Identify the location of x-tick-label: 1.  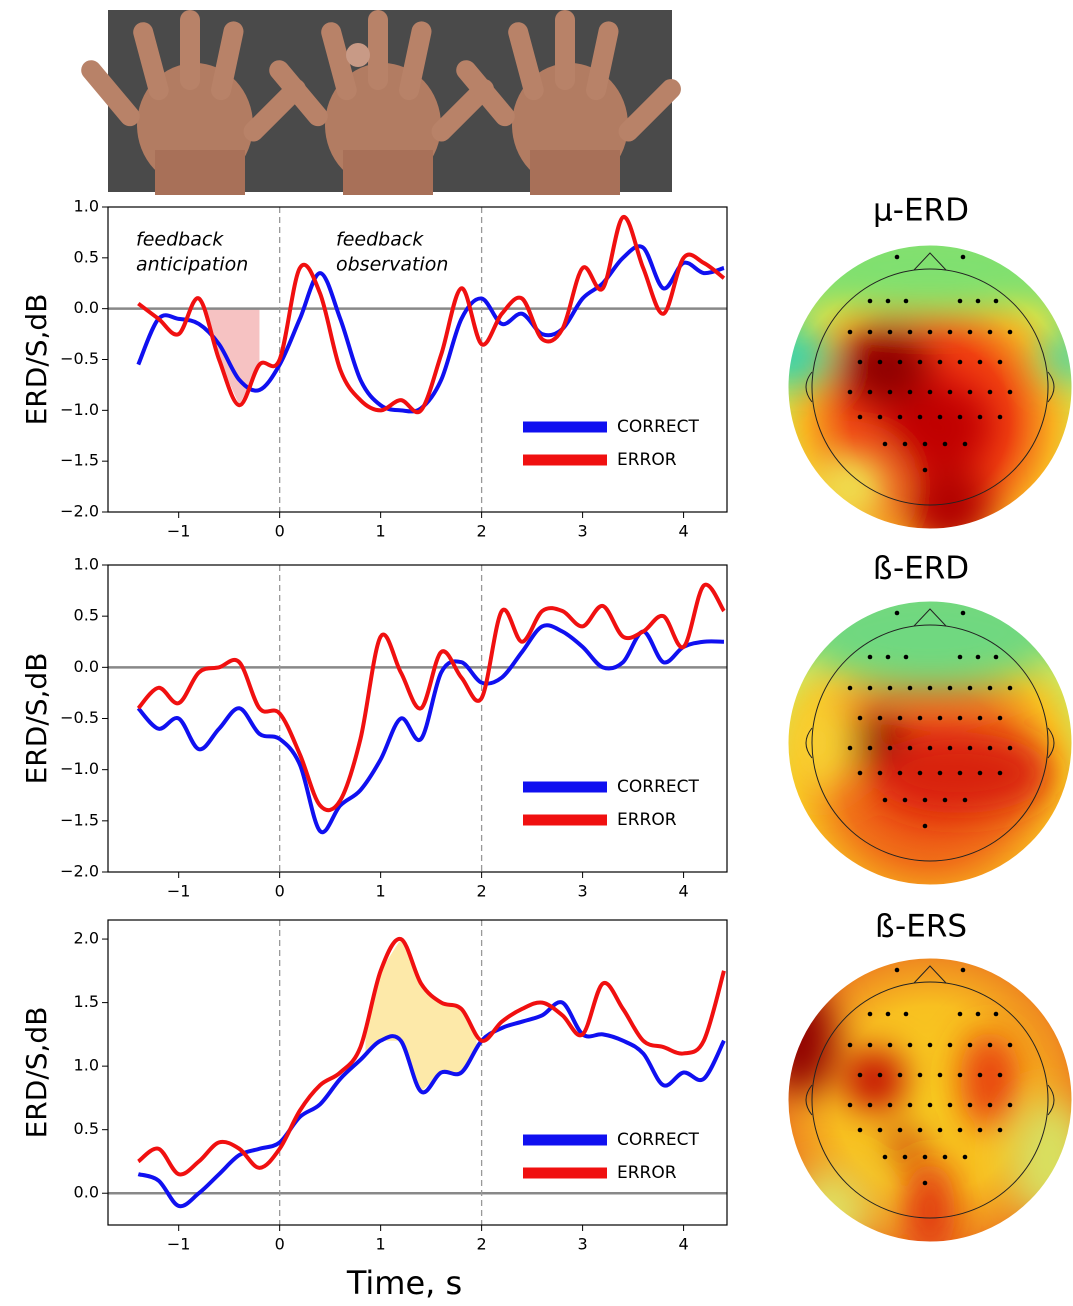
(381, 1244).